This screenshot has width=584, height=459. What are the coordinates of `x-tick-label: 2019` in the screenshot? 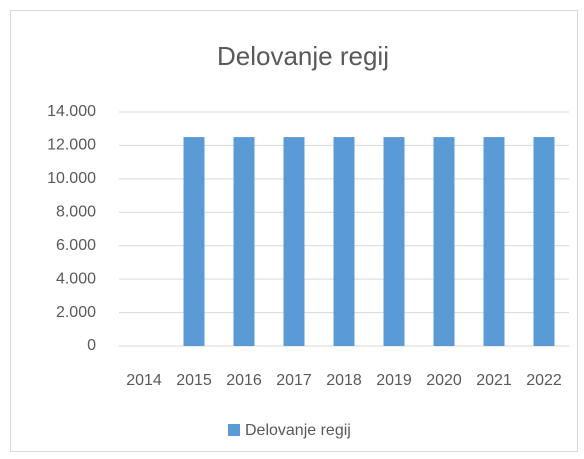 It's located at (394, 380).